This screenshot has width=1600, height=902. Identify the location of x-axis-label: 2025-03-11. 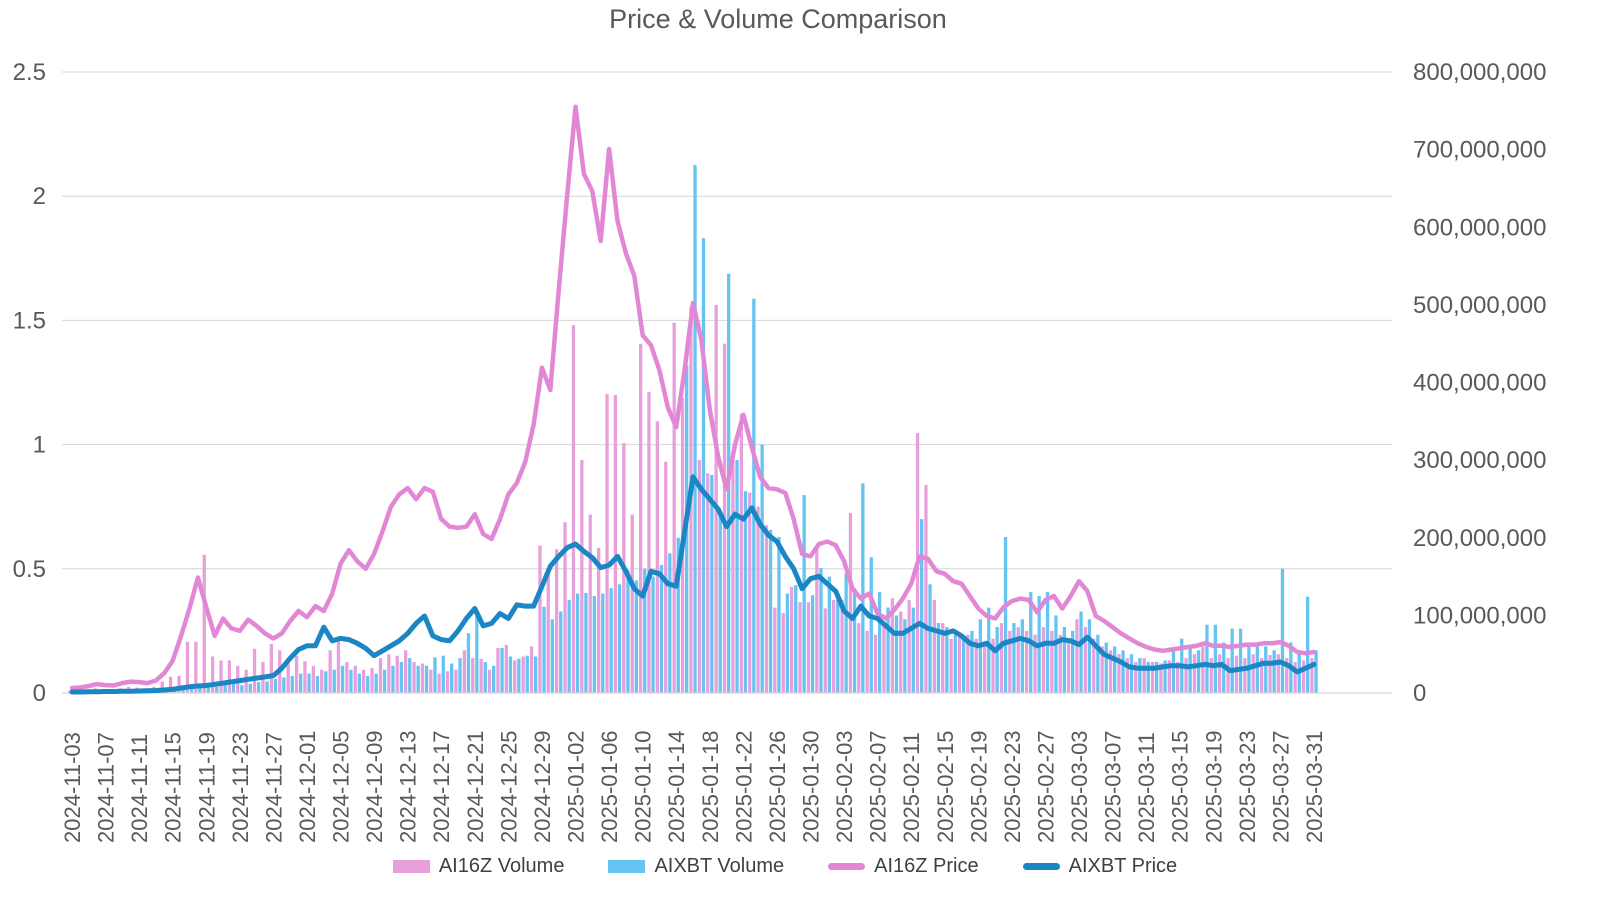
(1146, 787).